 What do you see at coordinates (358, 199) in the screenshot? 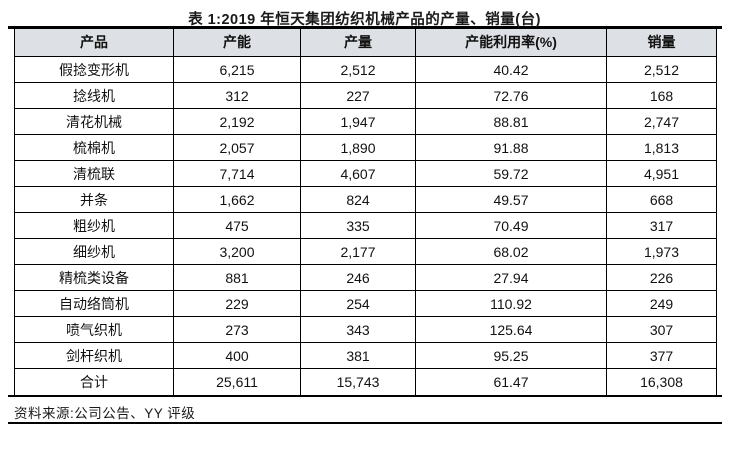
I see `value-cell: 824` at bounding box center [358, 199].